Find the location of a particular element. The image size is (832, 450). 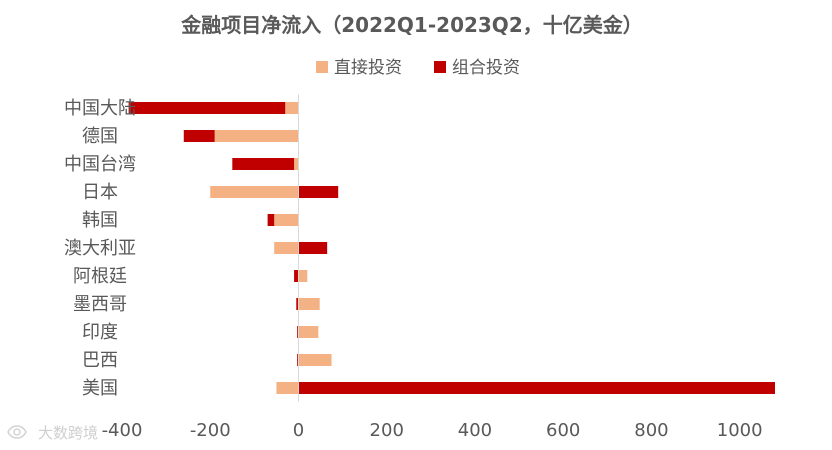

category-label: 墨西哥 is located at coordinates (100, 304).